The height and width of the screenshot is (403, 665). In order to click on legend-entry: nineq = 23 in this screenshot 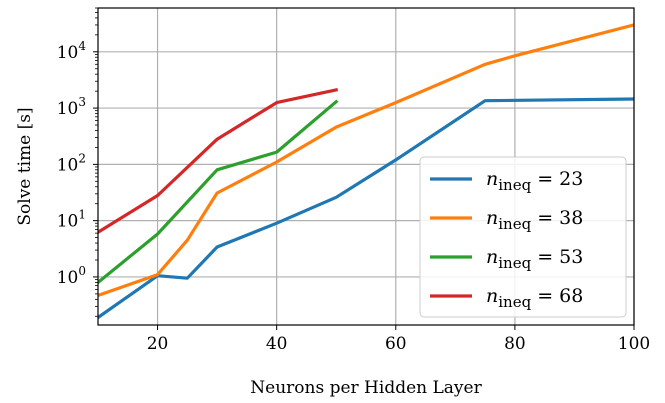, I will do `click(534, 181)`.